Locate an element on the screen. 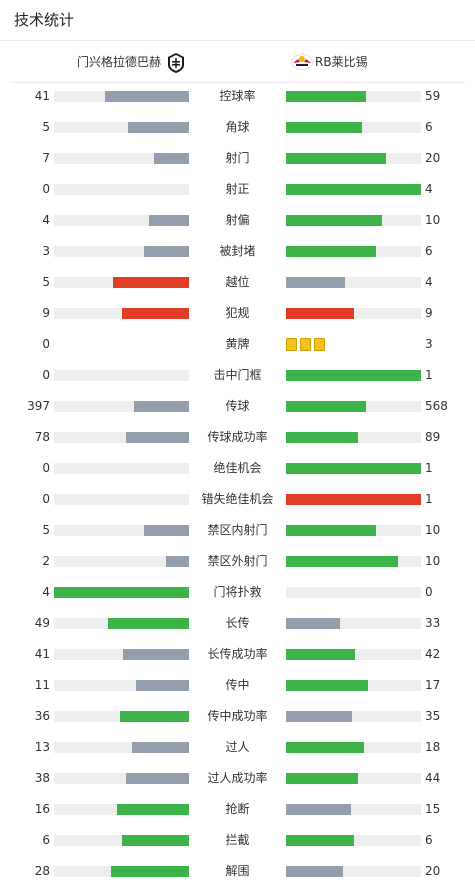  rb-leipzig-crest-icon is located at coordinates (302, 62).